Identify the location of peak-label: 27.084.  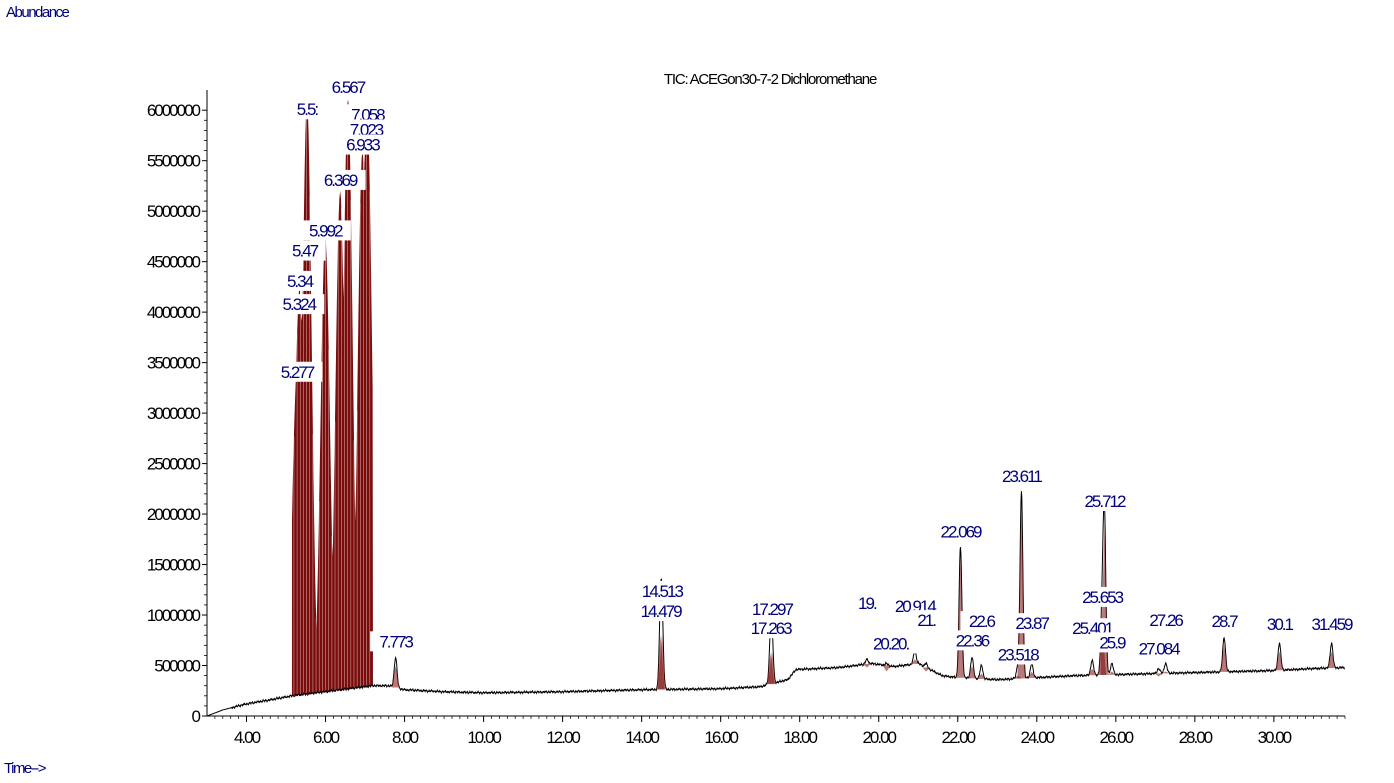
(1160, 648).